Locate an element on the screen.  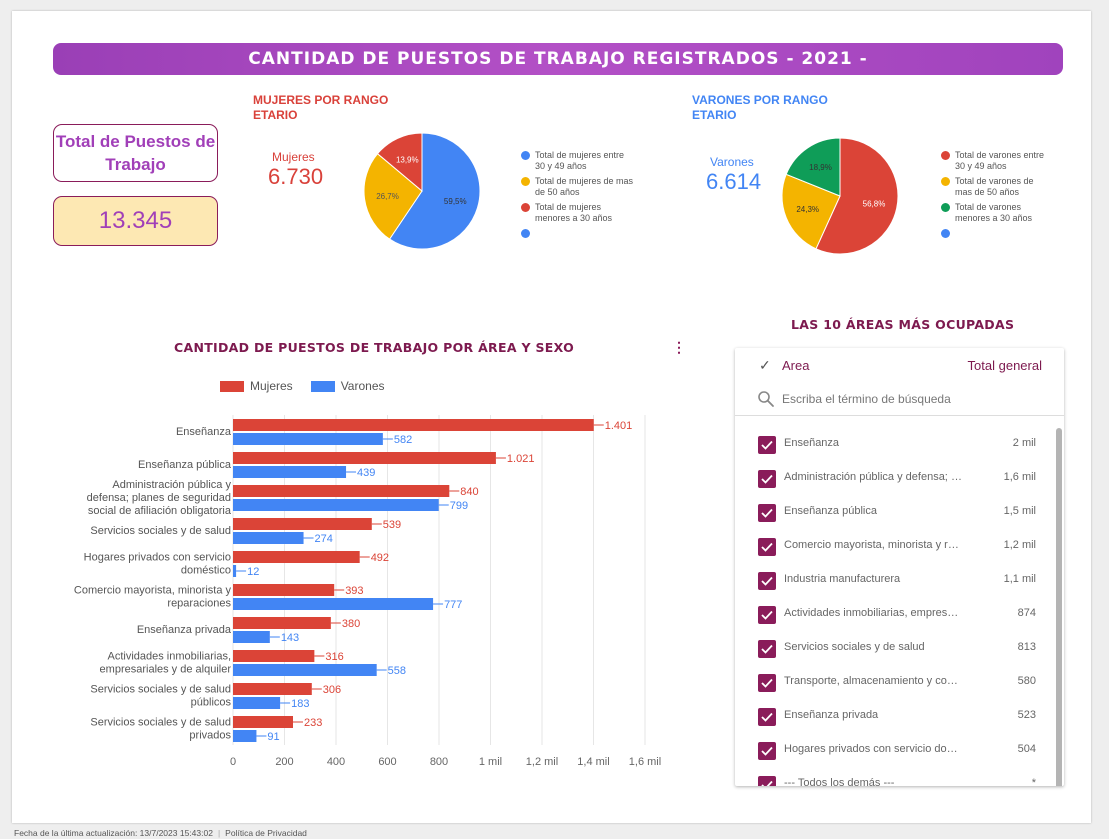
legend-label-men: Varones is located at coordinates (362, 386).